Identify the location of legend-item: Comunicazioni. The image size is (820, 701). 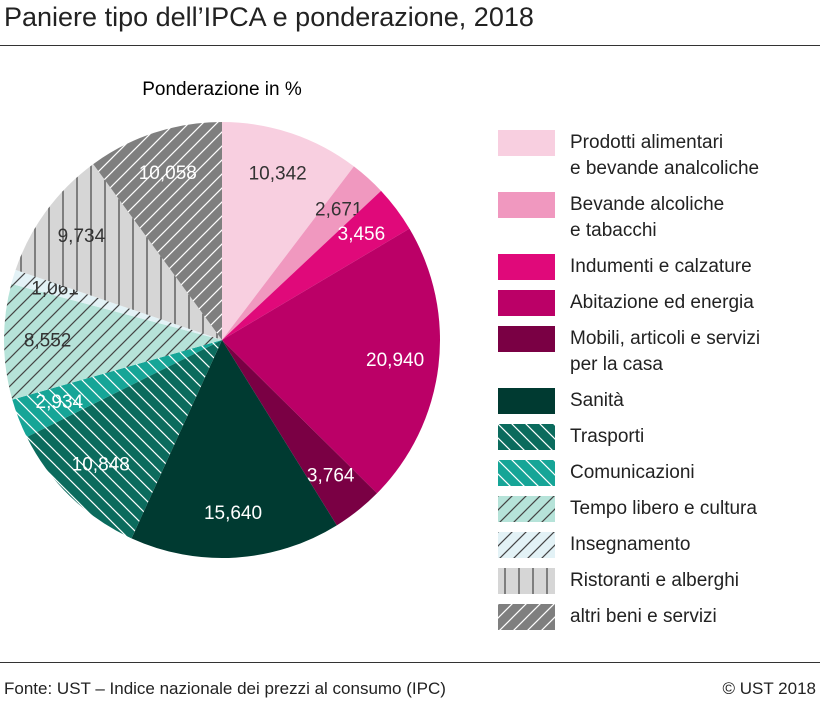
(658, 473).